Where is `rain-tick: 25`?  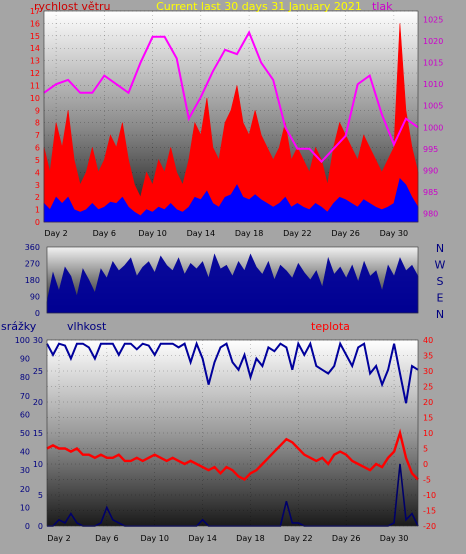
rain-tick: 25 is located at coordinates (38, 371).